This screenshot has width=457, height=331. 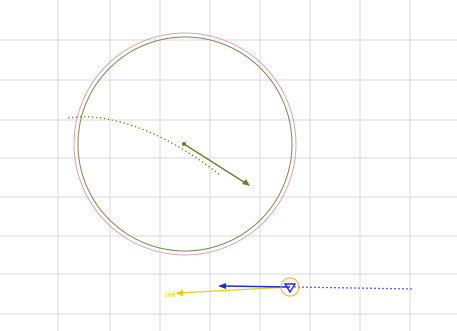 I want to click on target-true-vector, so click(x=257, y=286).